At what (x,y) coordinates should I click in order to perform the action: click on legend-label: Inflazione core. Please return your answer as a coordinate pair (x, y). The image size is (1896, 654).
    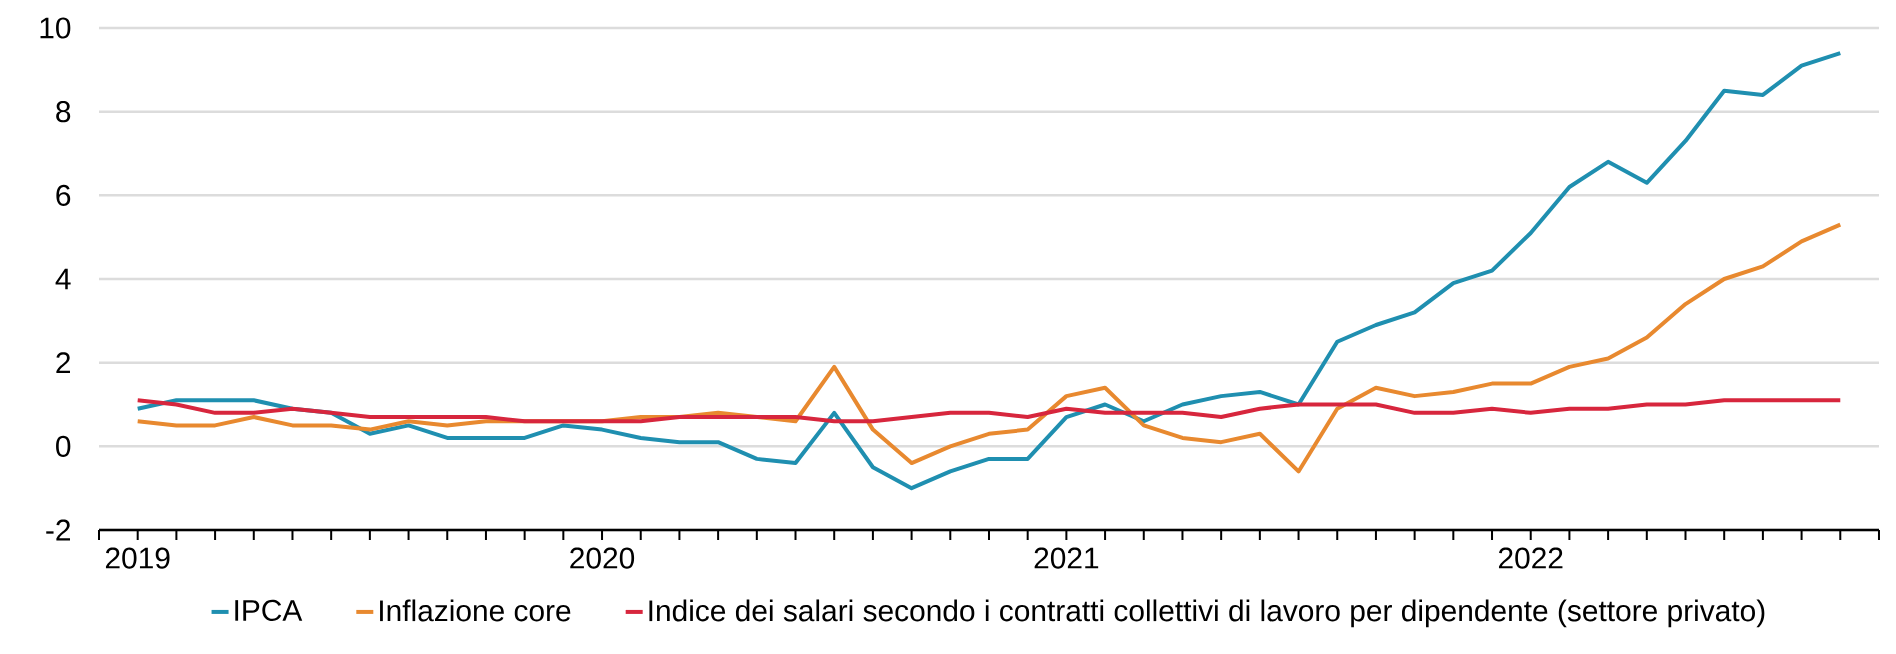
    Looking at the image, I should click on (475, 610).